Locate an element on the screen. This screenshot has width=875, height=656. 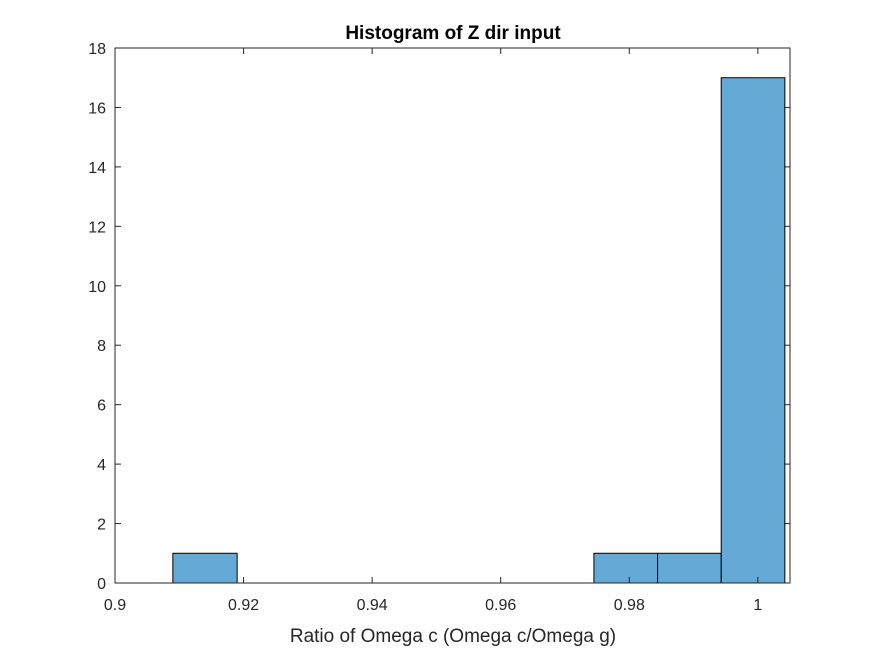
y-tick-label: 2 is located at coordinates (101, 525).